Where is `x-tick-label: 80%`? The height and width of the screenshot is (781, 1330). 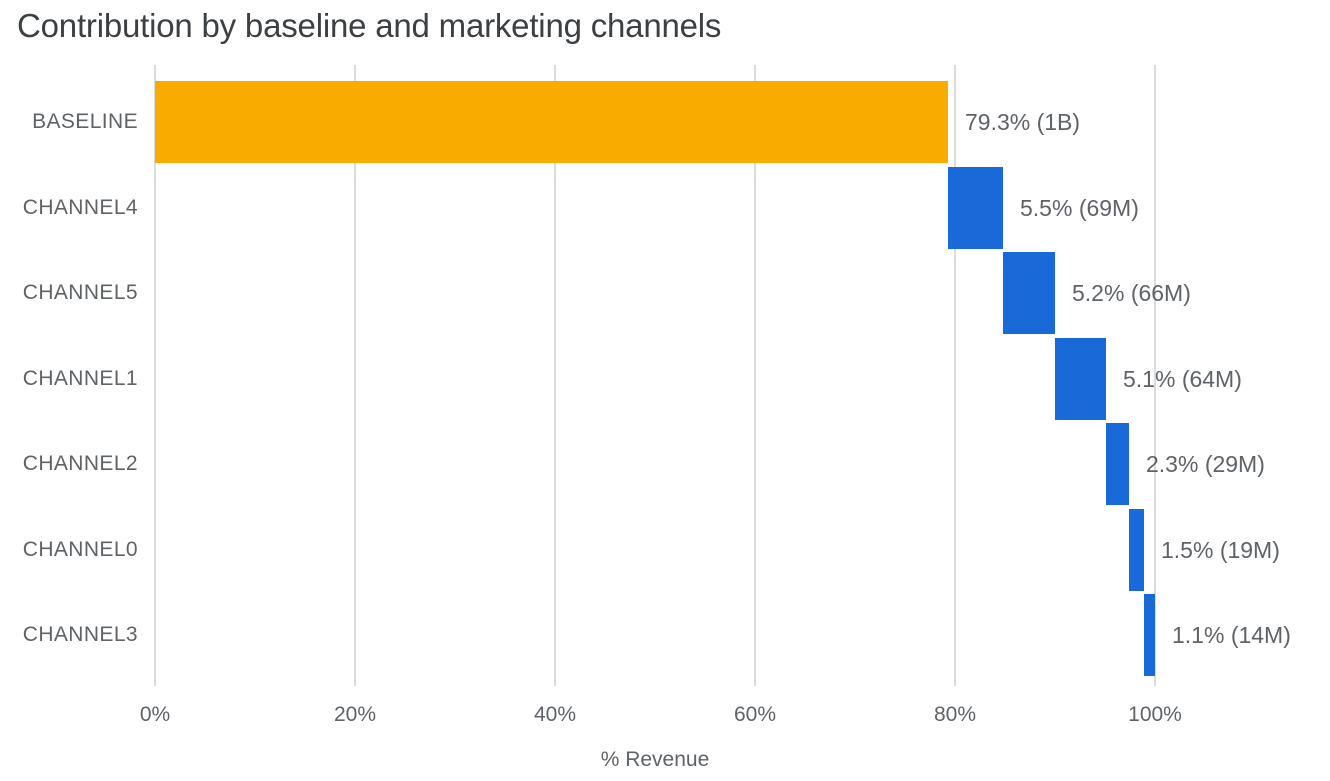
x-tick-label: 80% is located at coordinates (955, 714).